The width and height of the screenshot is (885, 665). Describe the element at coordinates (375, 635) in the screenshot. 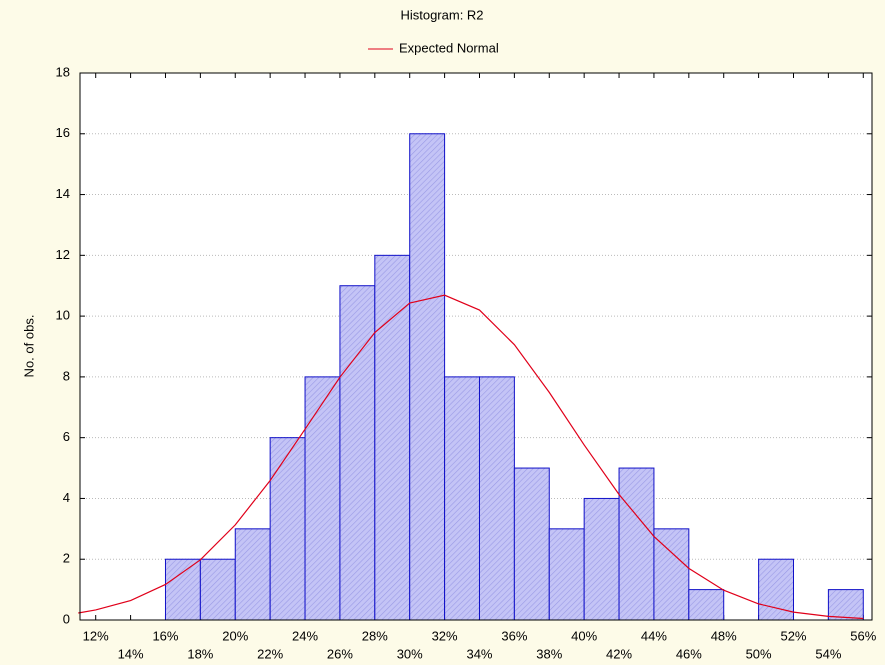

I see `x-tick-label: 28%` at that location.